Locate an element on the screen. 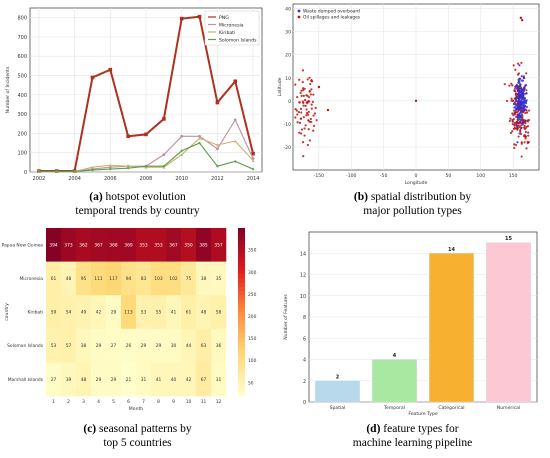 This screenshot has height=458, width=550. x-tick-label: 7 is located at coordinates (143, 402).